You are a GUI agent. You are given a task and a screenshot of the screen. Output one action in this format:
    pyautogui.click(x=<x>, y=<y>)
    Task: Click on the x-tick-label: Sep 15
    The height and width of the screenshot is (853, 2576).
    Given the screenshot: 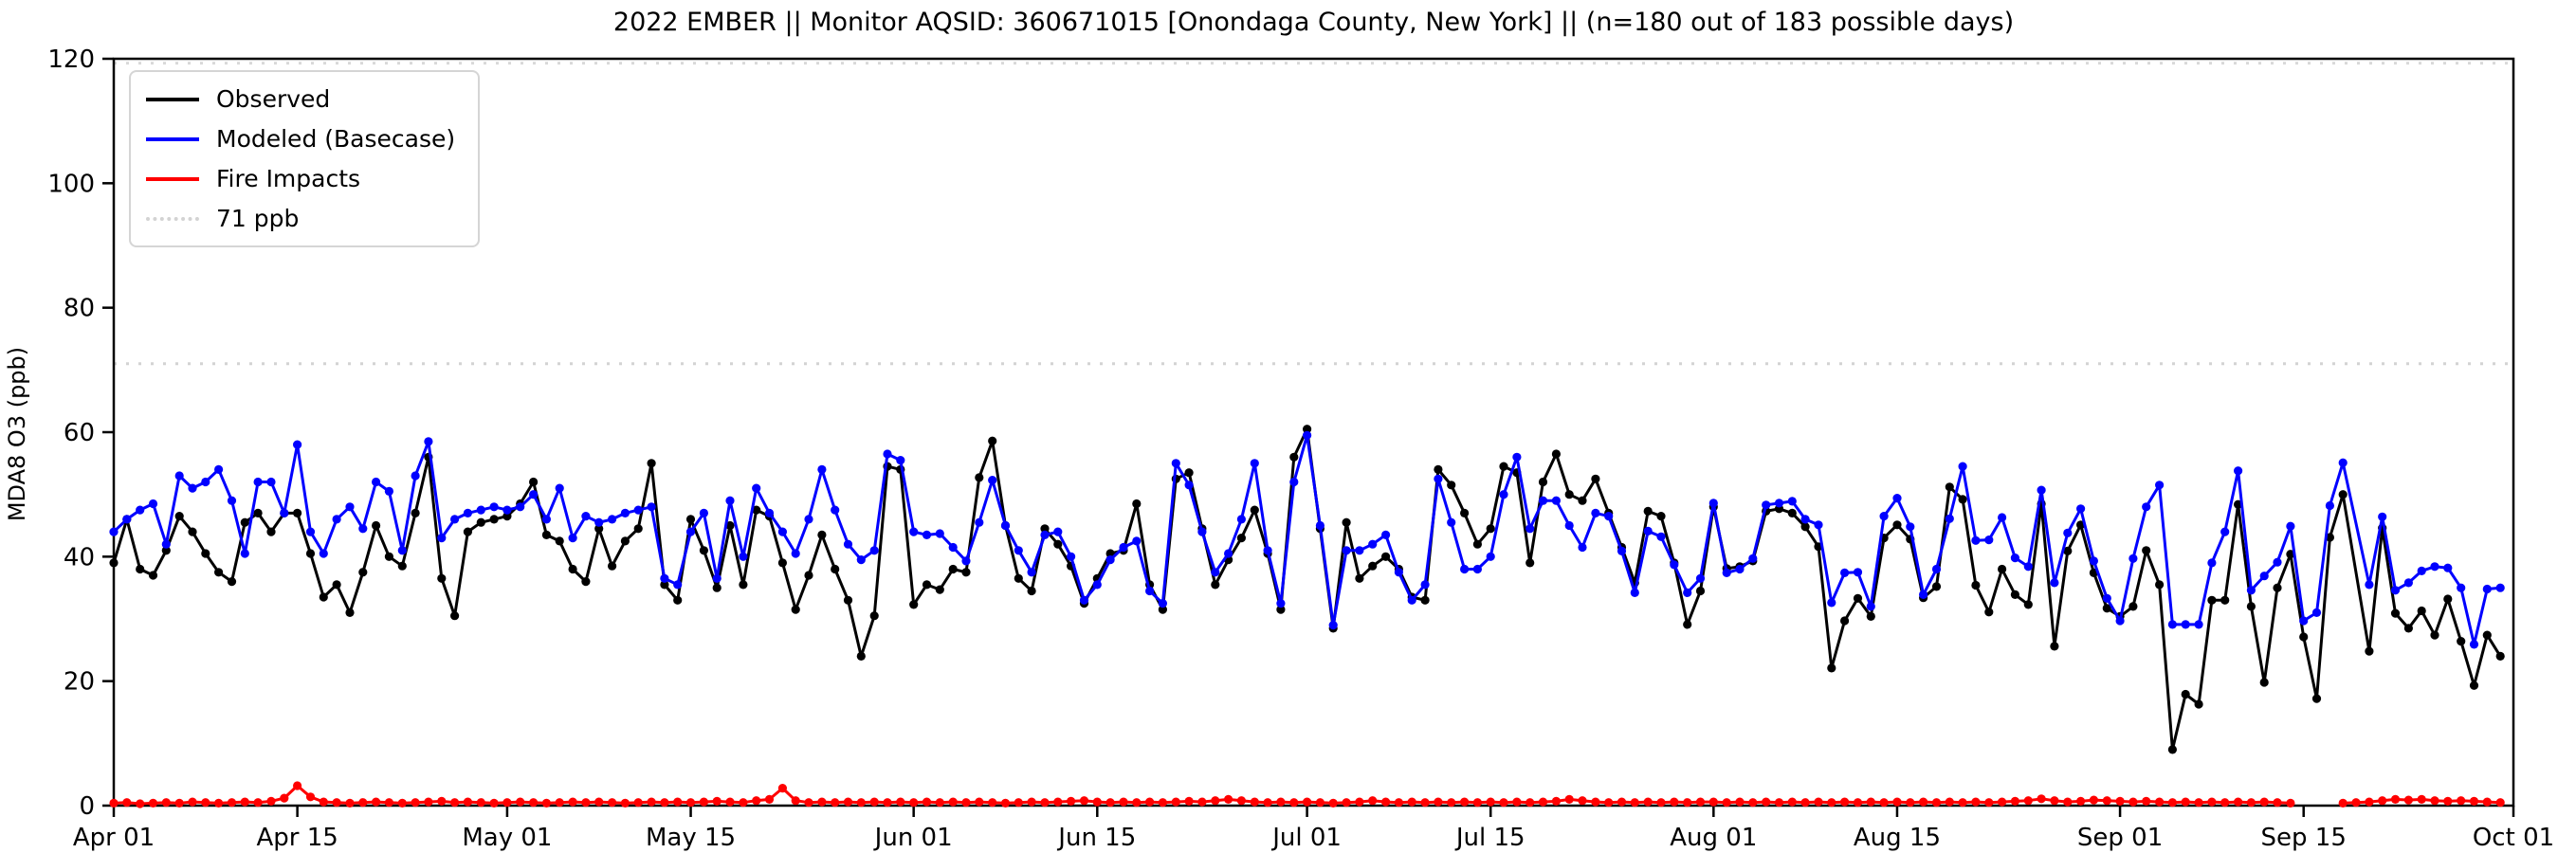 What is the action you would take?
    pyautogui.click(x=2304, y=838)
    